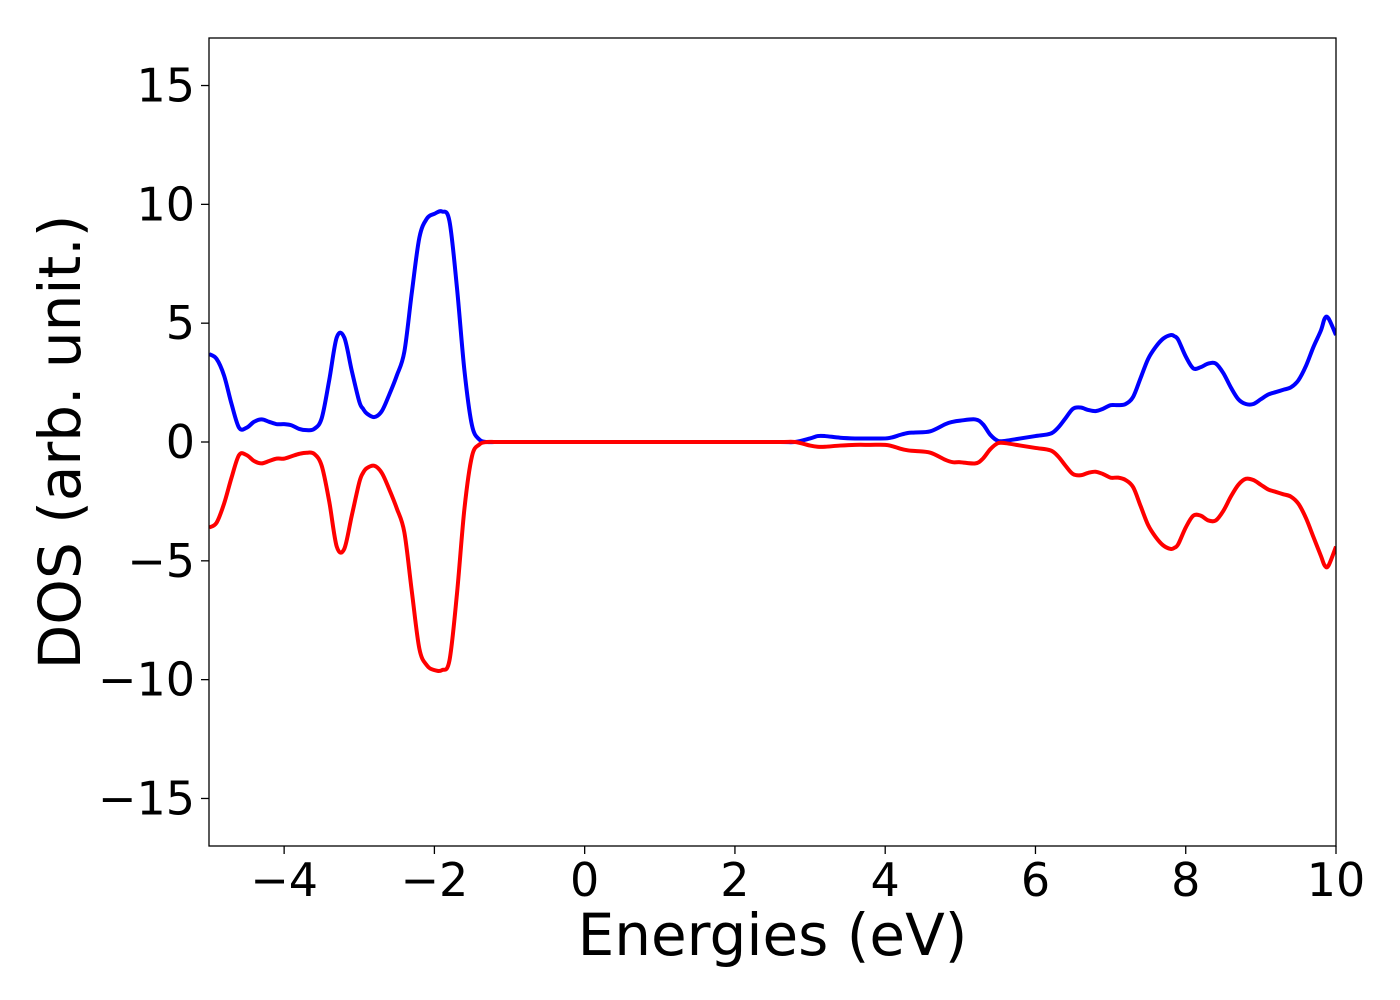 The image size is (1400, 1000). What do you see at coordinates (773, 935) in the screenshot?
I see `x-axis-title: Energies (eV)` at bounding box center [773, 935].